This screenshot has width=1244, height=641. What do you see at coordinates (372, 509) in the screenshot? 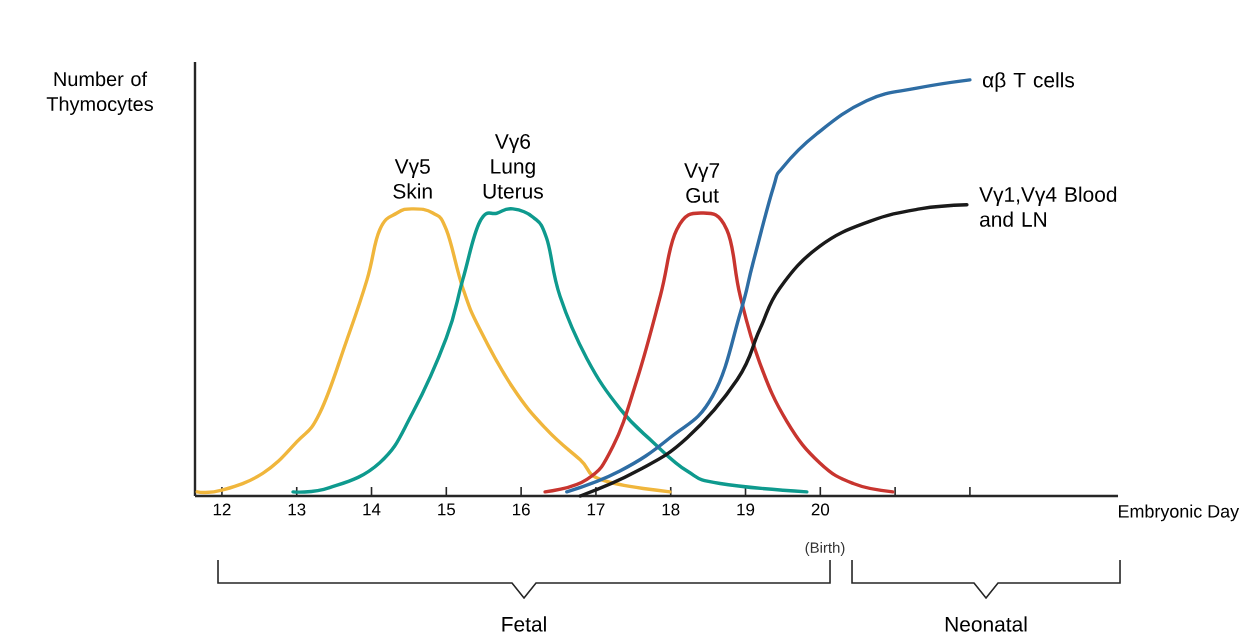
I see `x-tick-label: 14` at bounding box center [372, 509].